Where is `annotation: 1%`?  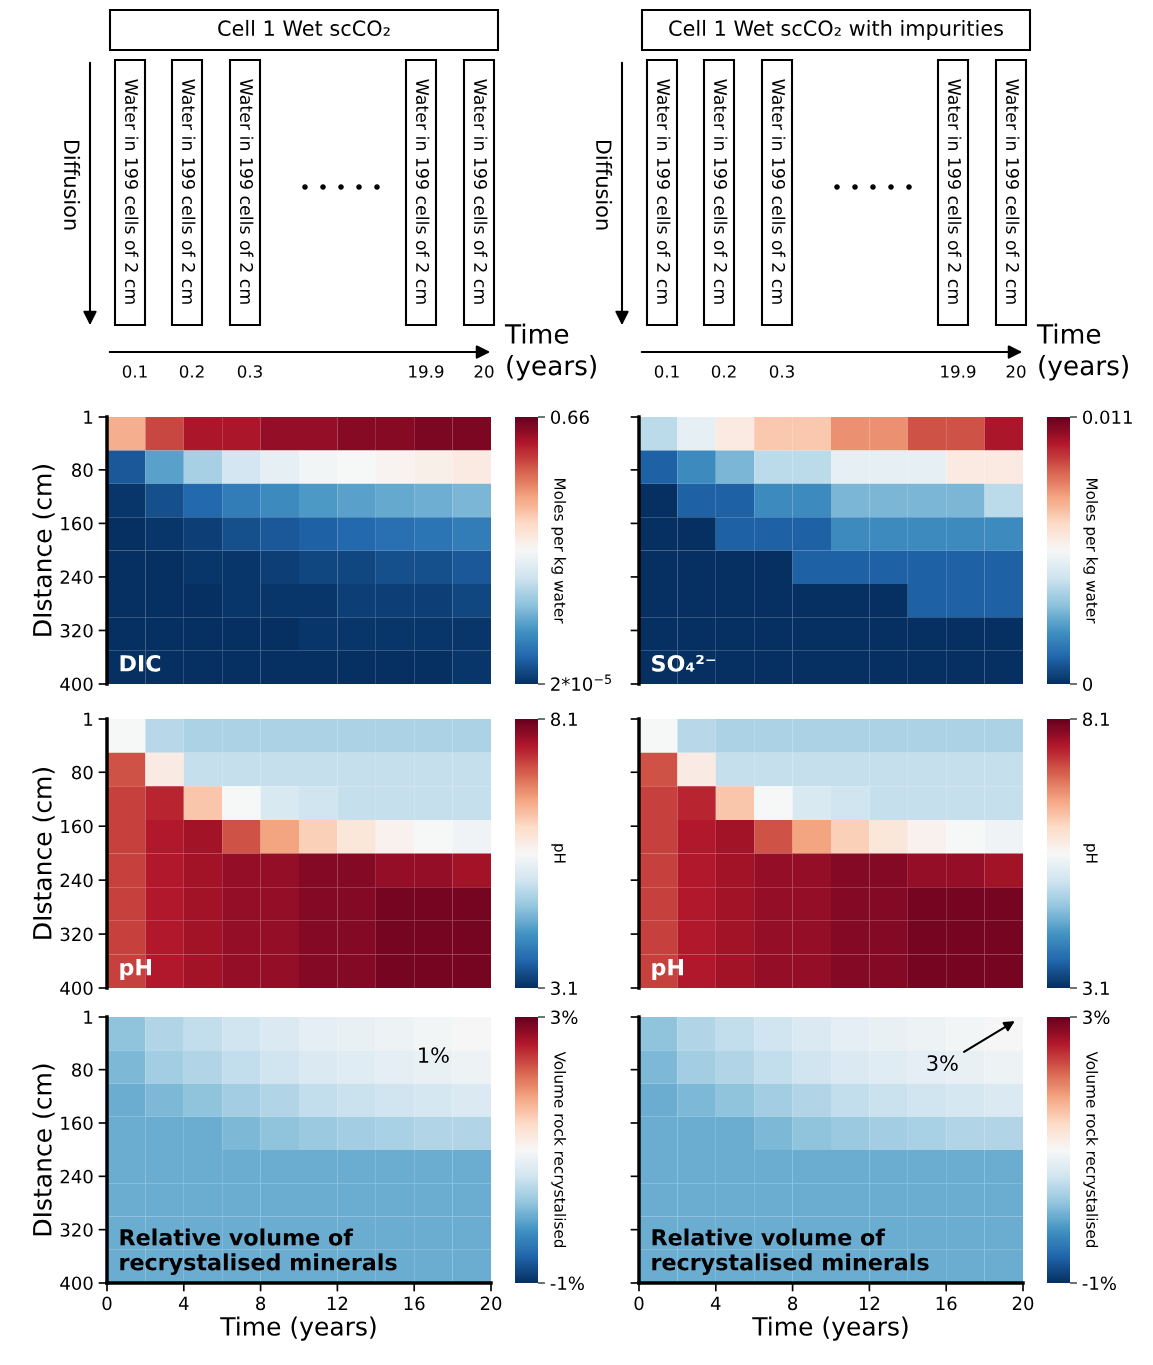
annotation: 1% is located at coordinates (434, 1055).